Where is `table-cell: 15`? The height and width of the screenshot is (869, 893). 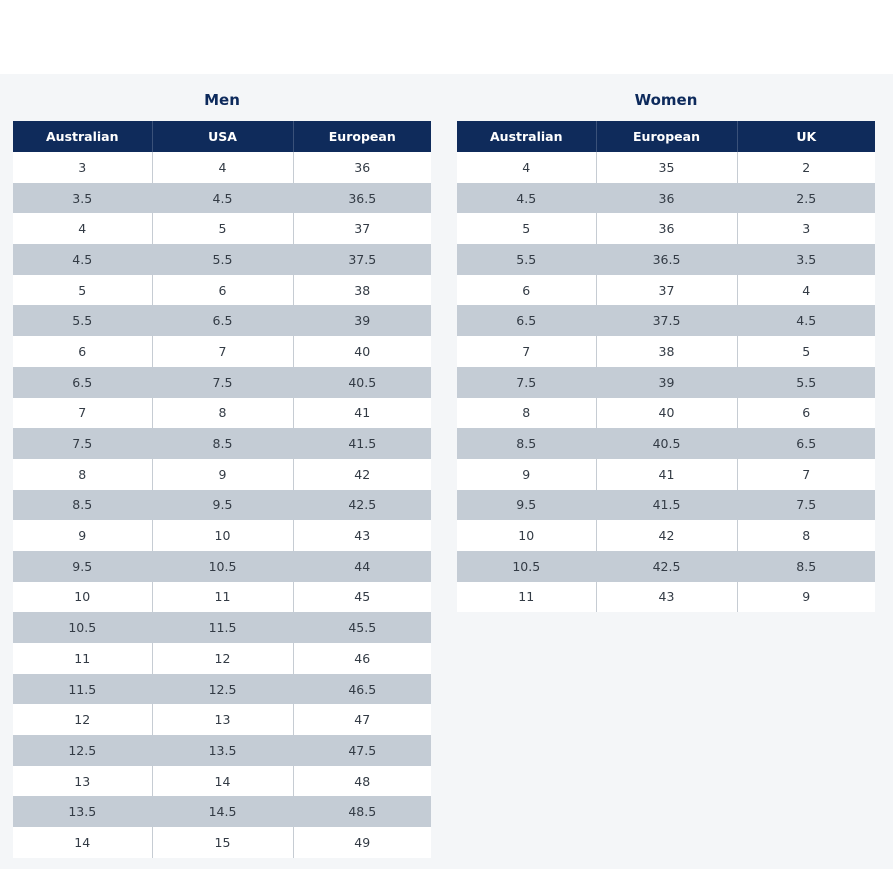 table-cell: 15 is located at coordinates (222, 842).